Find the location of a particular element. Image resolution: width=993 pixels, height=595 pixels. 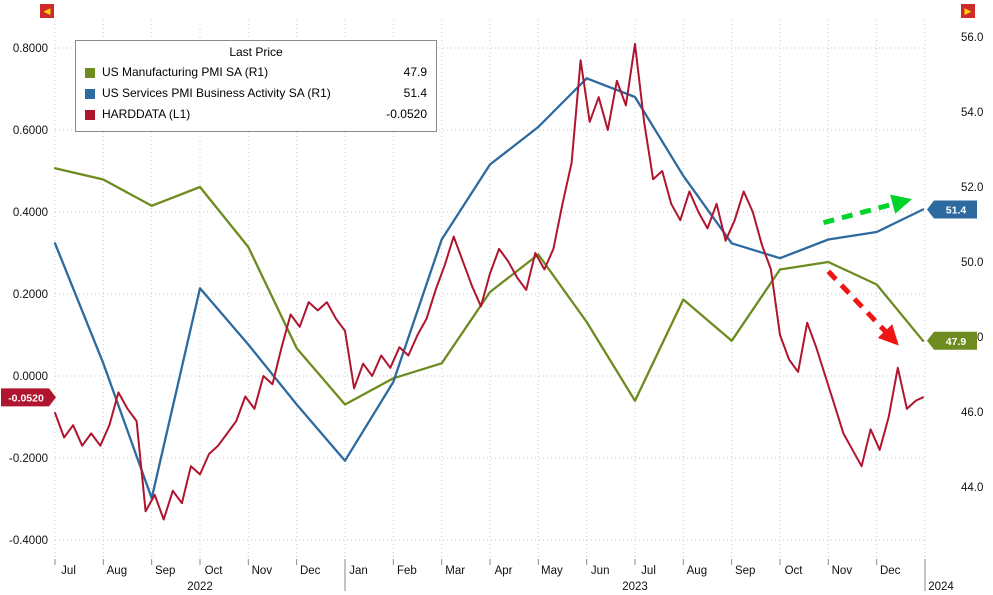

legend-value-manufacturing-pmi: 47.9 is located at coordinates (415, 72).